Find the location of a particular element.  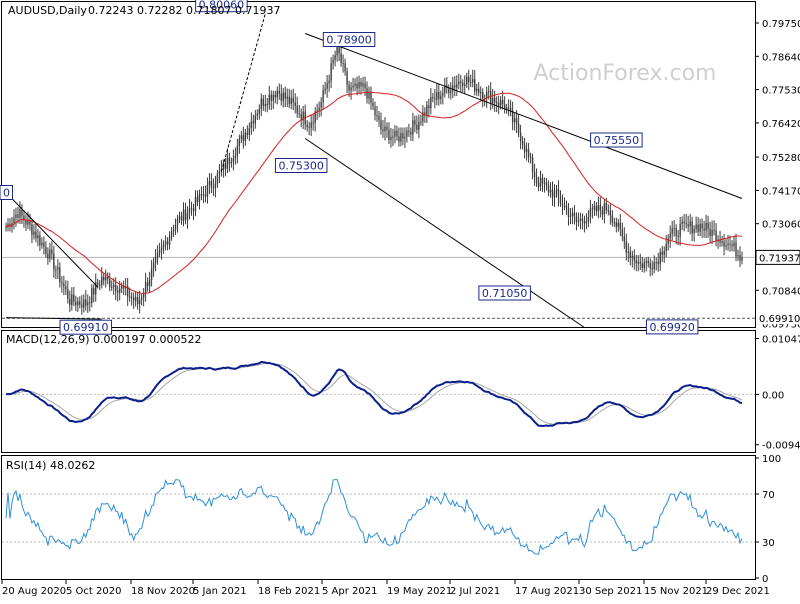

support-price-label: 0.69910 is located at coordinates (779, 319).